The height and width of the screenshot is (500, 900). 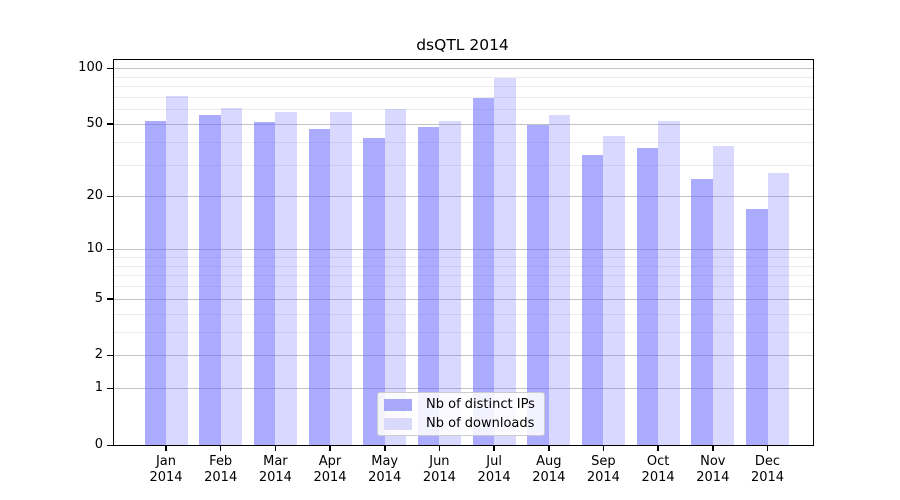 I want to click on bar-distinct-ips-nov, so click(x=702, y=311).